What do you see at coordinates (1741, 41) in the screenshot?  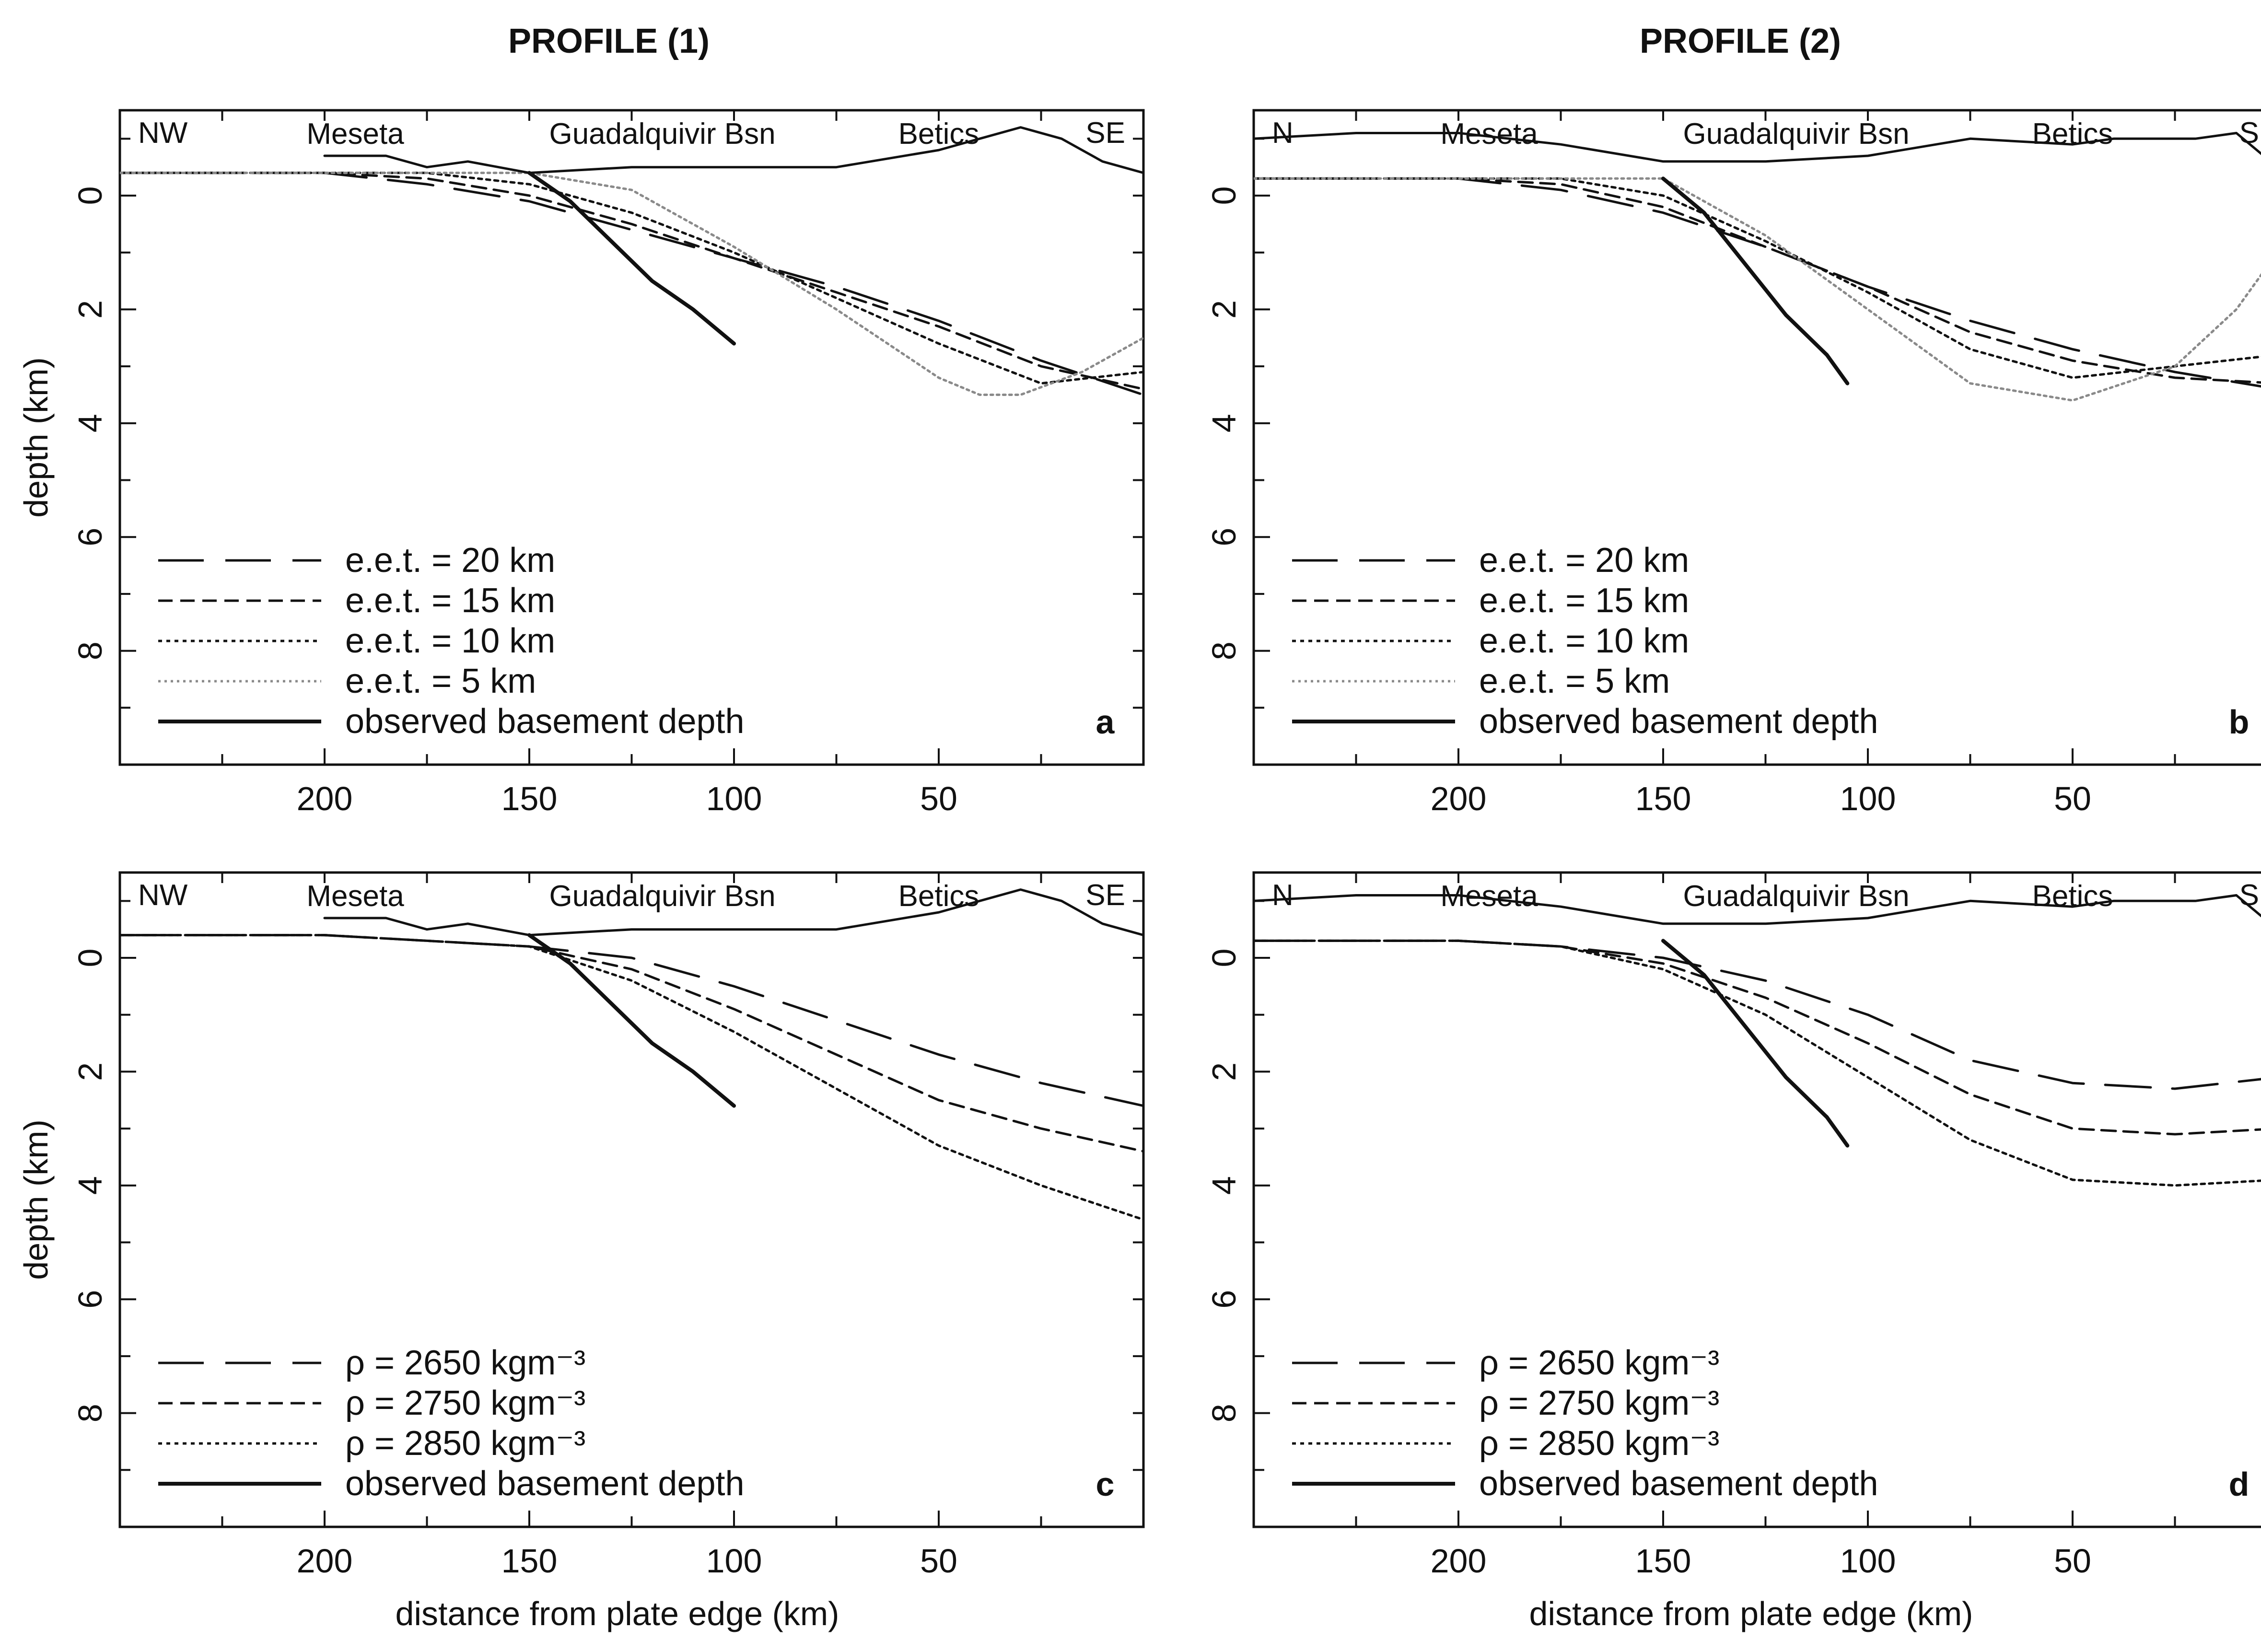 I see `profile-2-title: PROFILE (2)` at bounding box center [1741, 41].